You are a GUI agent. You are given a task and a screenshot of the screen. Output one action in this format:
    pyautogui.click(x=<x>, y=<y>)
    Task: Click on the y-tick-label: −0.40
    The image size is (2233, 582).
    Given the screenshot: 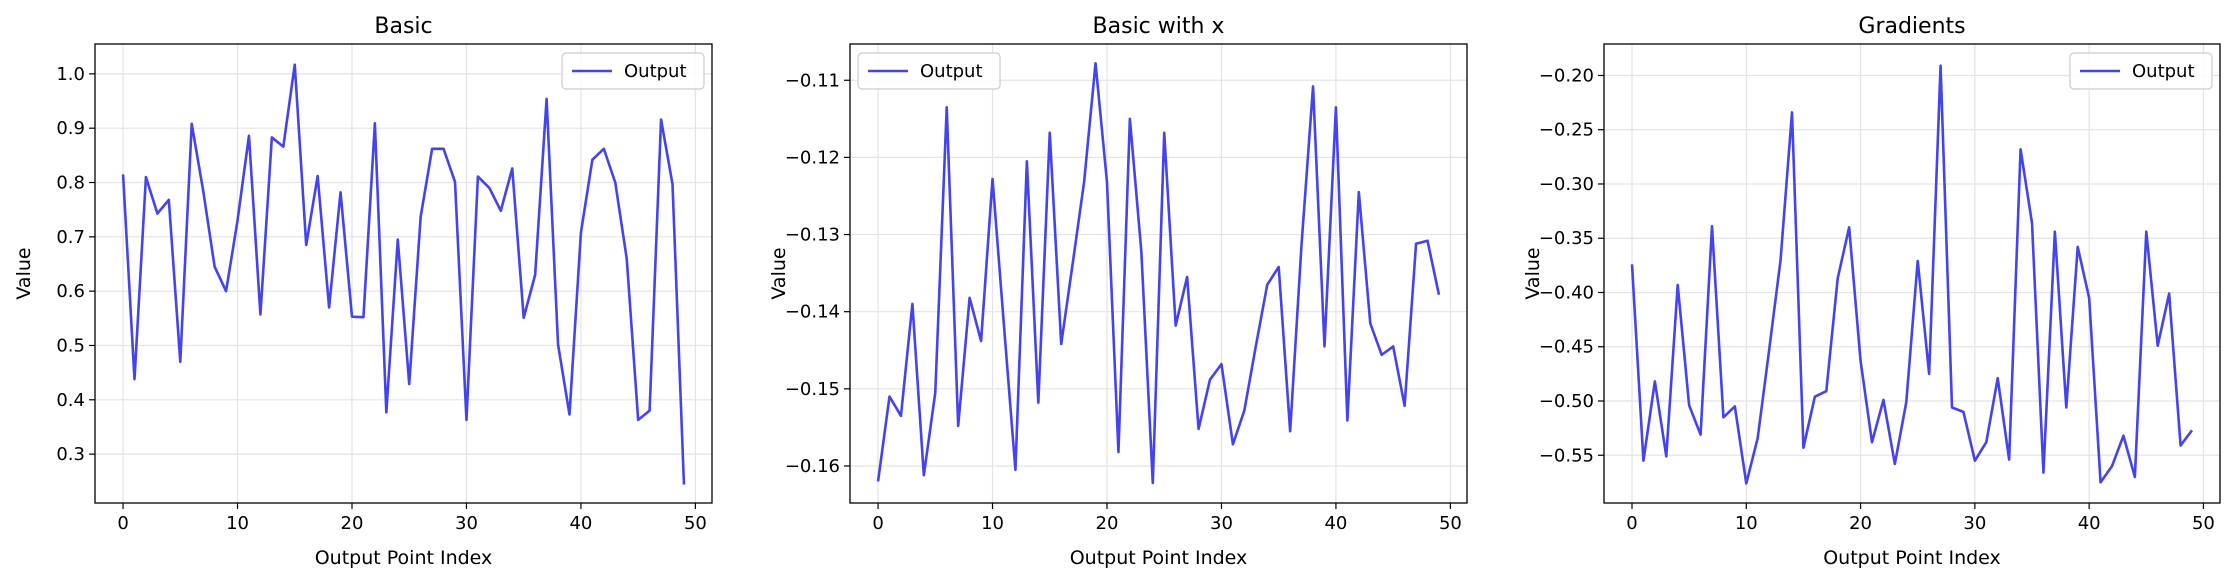 What is the action you would take?
    pyautogui.click(x=1566, y=292)
    